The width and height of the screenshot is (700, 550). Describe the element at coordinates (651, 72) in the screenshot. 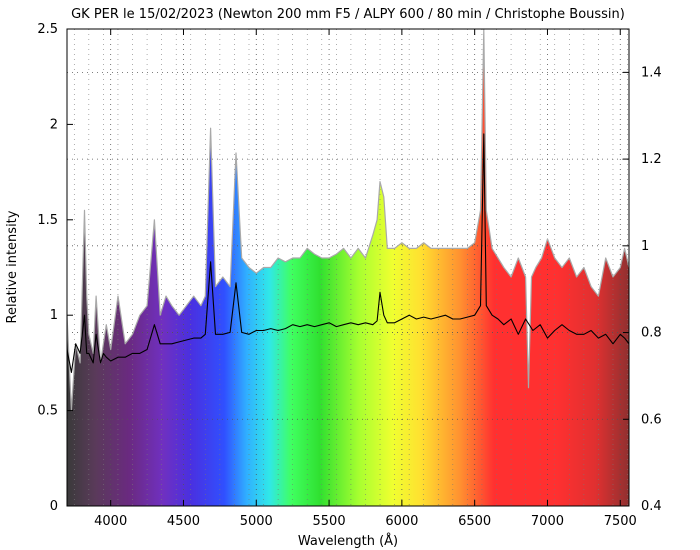

I see `y2-tick-label: 1.4` at that location.